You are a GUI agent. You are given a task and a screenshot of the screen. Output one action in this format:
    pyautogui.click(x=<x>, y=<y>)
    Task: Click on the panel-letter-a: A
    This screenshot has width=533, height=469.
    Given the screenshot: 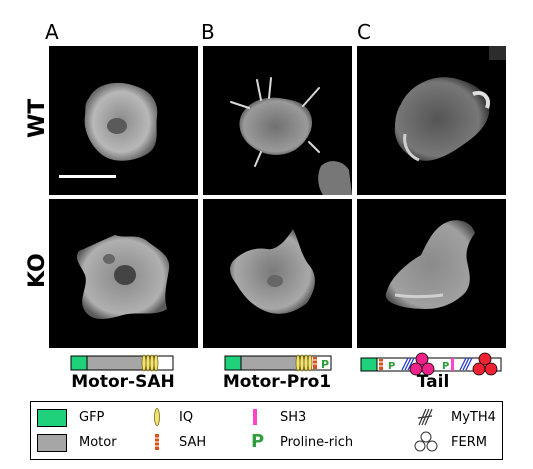 What is the action you would take?
    pyautogui.click(x=52, y=32)
    